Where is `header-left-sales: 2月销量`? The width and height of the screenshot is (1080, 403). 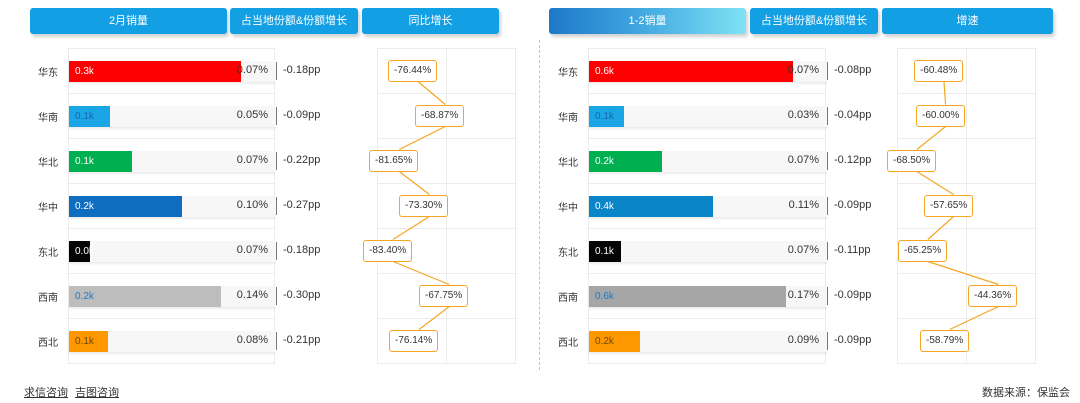
header-left-sales: 2月销量 is located at coordinates (128, 21).